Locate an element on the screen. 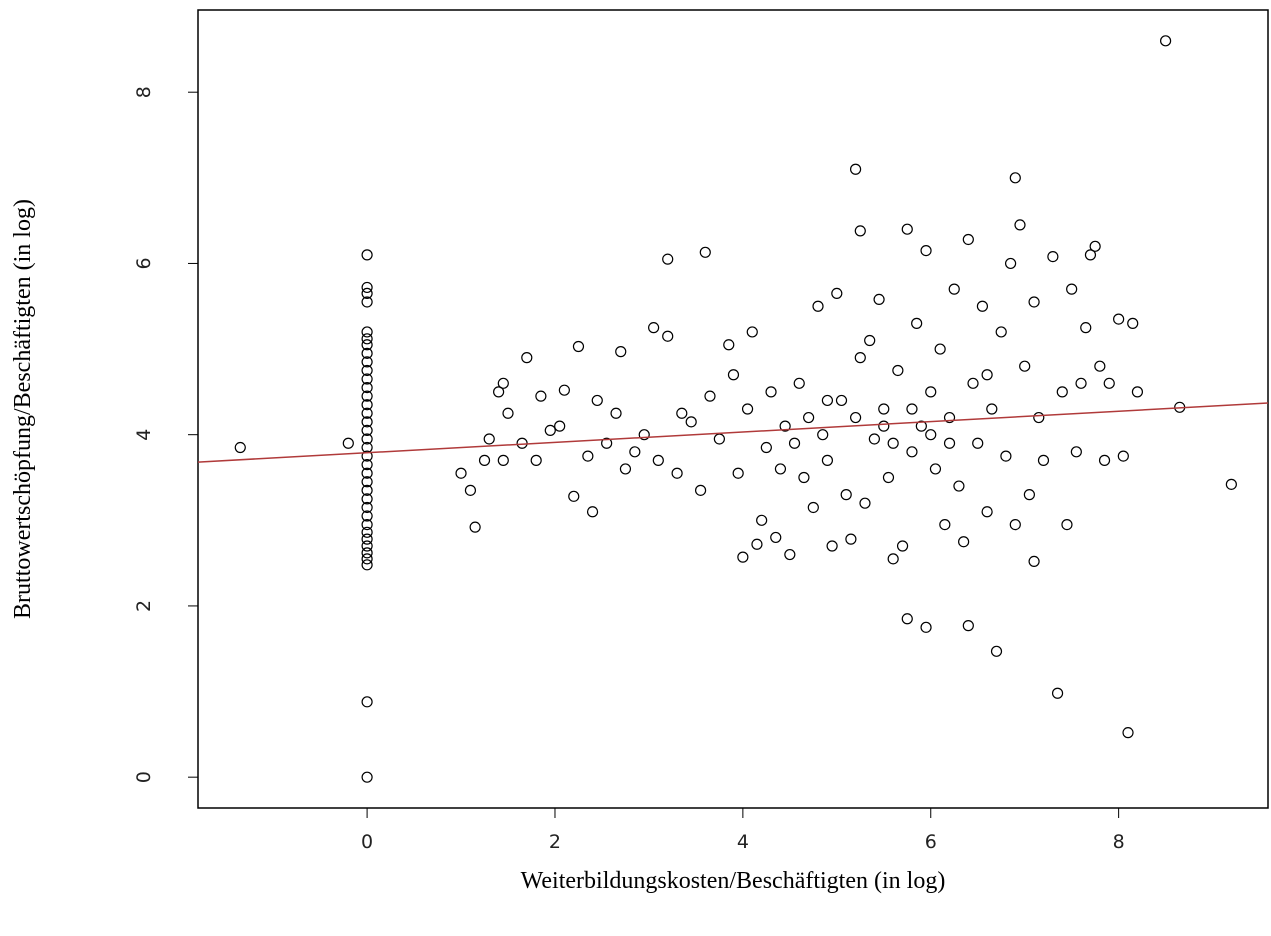  y-tick-label: 6 is located at coordinates (144, 263).